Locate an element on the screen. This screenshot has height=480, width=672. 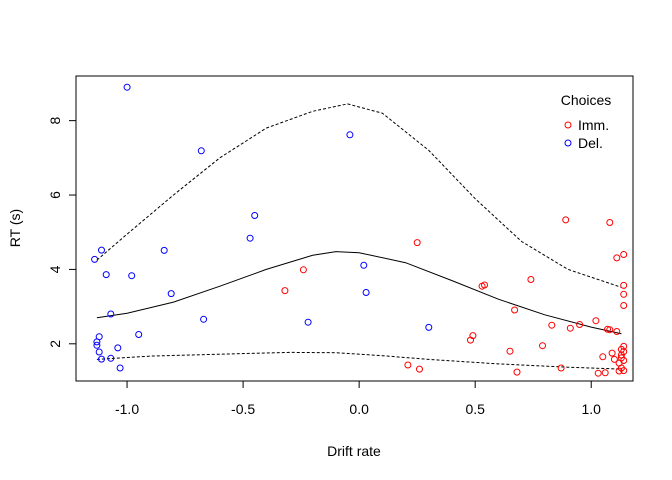
y-tick-label: 6 is located at coordinates (55, 195).